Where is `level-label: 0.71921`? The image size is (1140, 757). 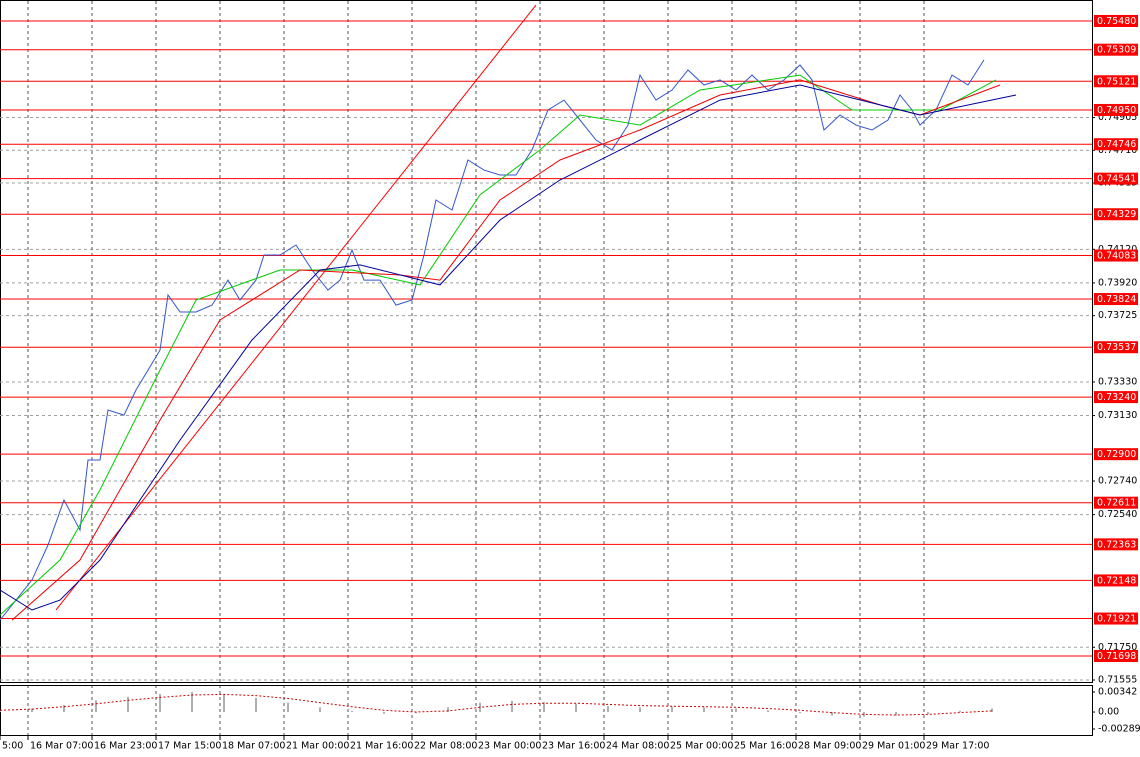 level-label: 0.71921 is located at coordinates (1116, 619).